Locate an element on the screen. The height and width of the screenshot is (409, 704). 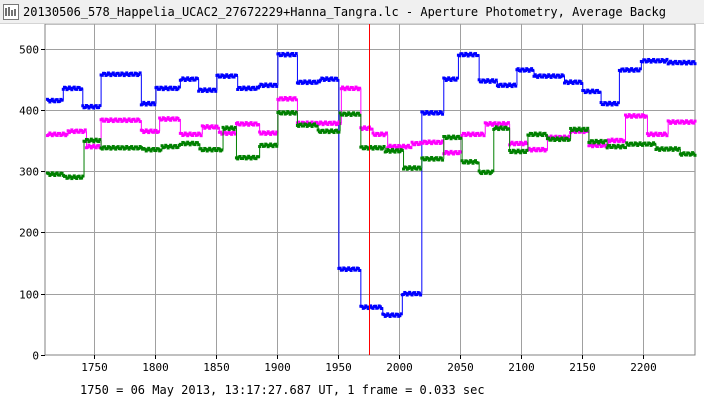
y-tick-label: 0 is located at coordinates (35, 356).